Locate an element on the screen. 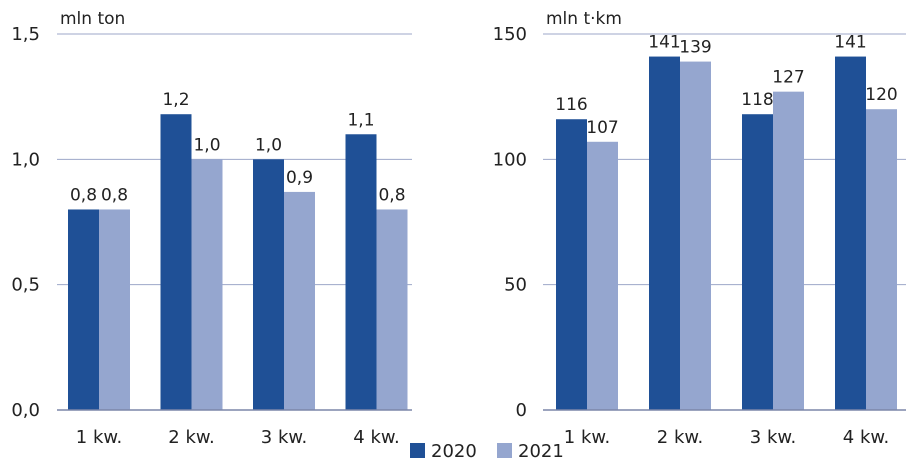 Image resolution: width=906 pixels, height=465 pixels. right-data-label-2021: 139 is located at coordinates (695, 48).